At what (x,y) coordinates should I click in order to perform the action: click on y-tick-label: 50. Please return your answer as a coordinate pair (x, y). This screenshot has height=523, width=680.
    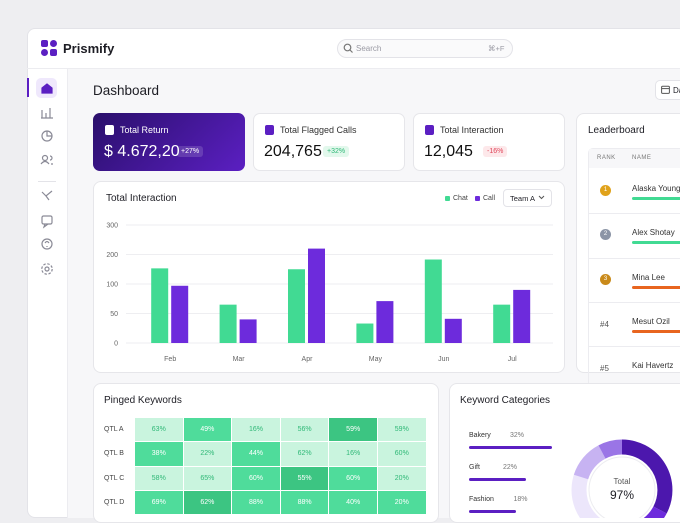
    Looking at the image, I should click on (114, 314).